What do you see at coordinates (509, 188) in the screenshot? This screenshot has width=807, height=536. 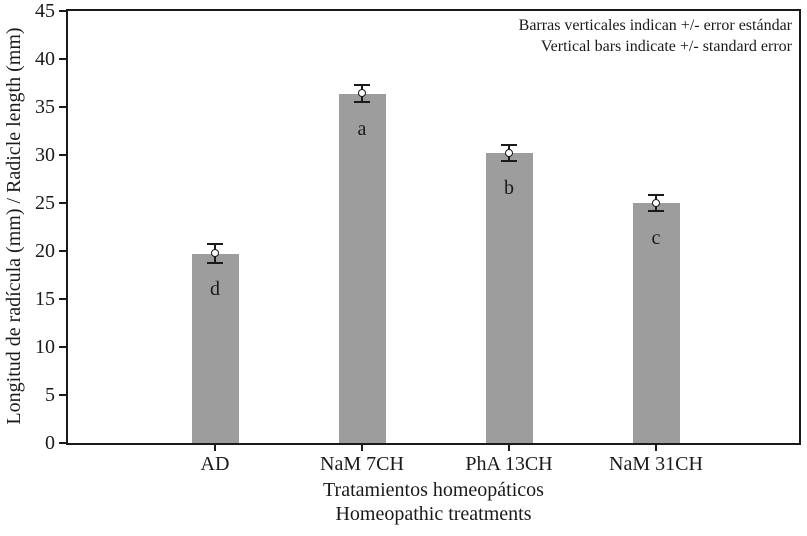 I see `significance-letter: b` at bounding box center [509, 188].